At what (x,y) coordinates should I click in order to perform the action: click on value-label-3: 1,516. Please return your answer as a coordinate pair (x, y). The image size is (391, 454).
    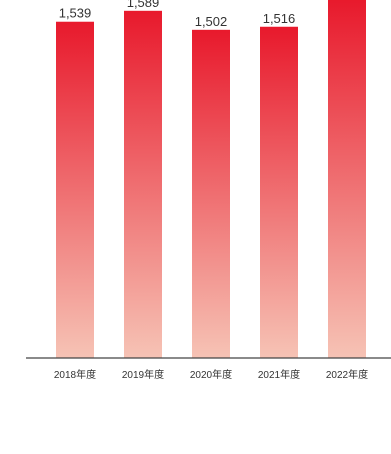
    Looking at the image, I should click on (279, 18).